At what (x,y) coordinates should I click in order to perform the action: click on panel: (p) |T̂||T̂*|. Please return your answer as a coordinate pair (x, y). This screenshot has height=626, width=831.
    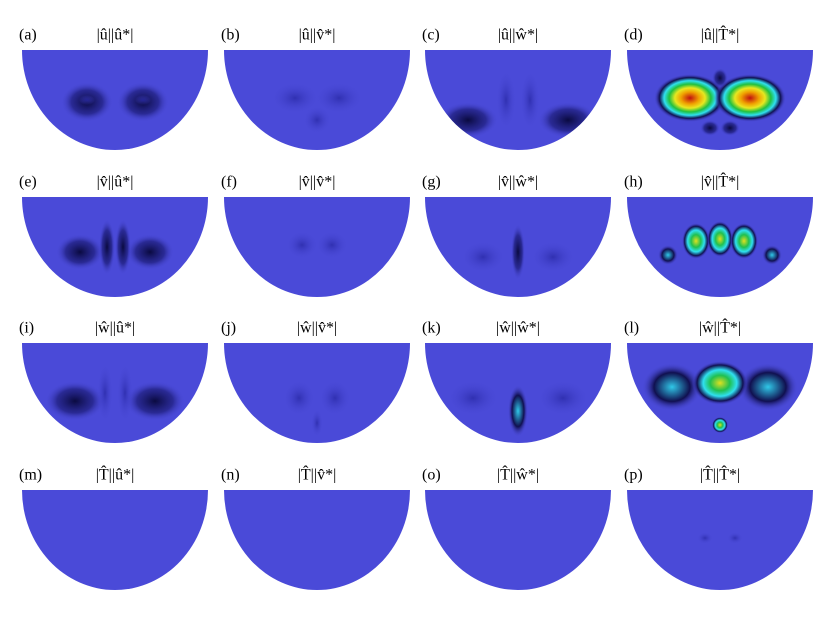
    Looking at the image, I should click on (718, 527).